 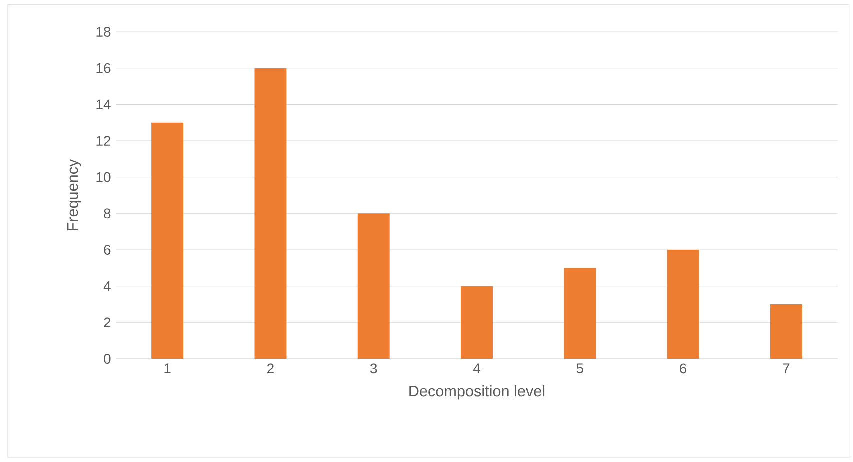 What do you see at coordinates (374, 369) in the screenshot?
I see `x-tick-label: 3` at bounding box center [374, 369].